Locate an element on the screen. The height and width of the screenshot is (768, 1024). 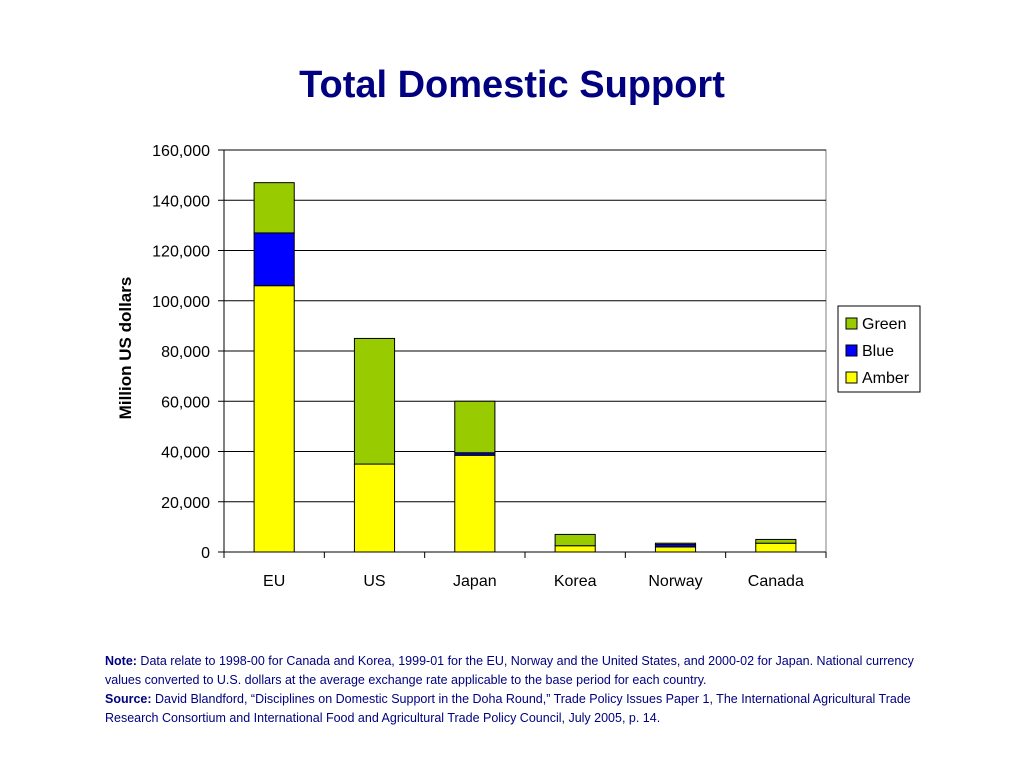
slide-title: Total Domestic Support is located at coordinates (512, 85).